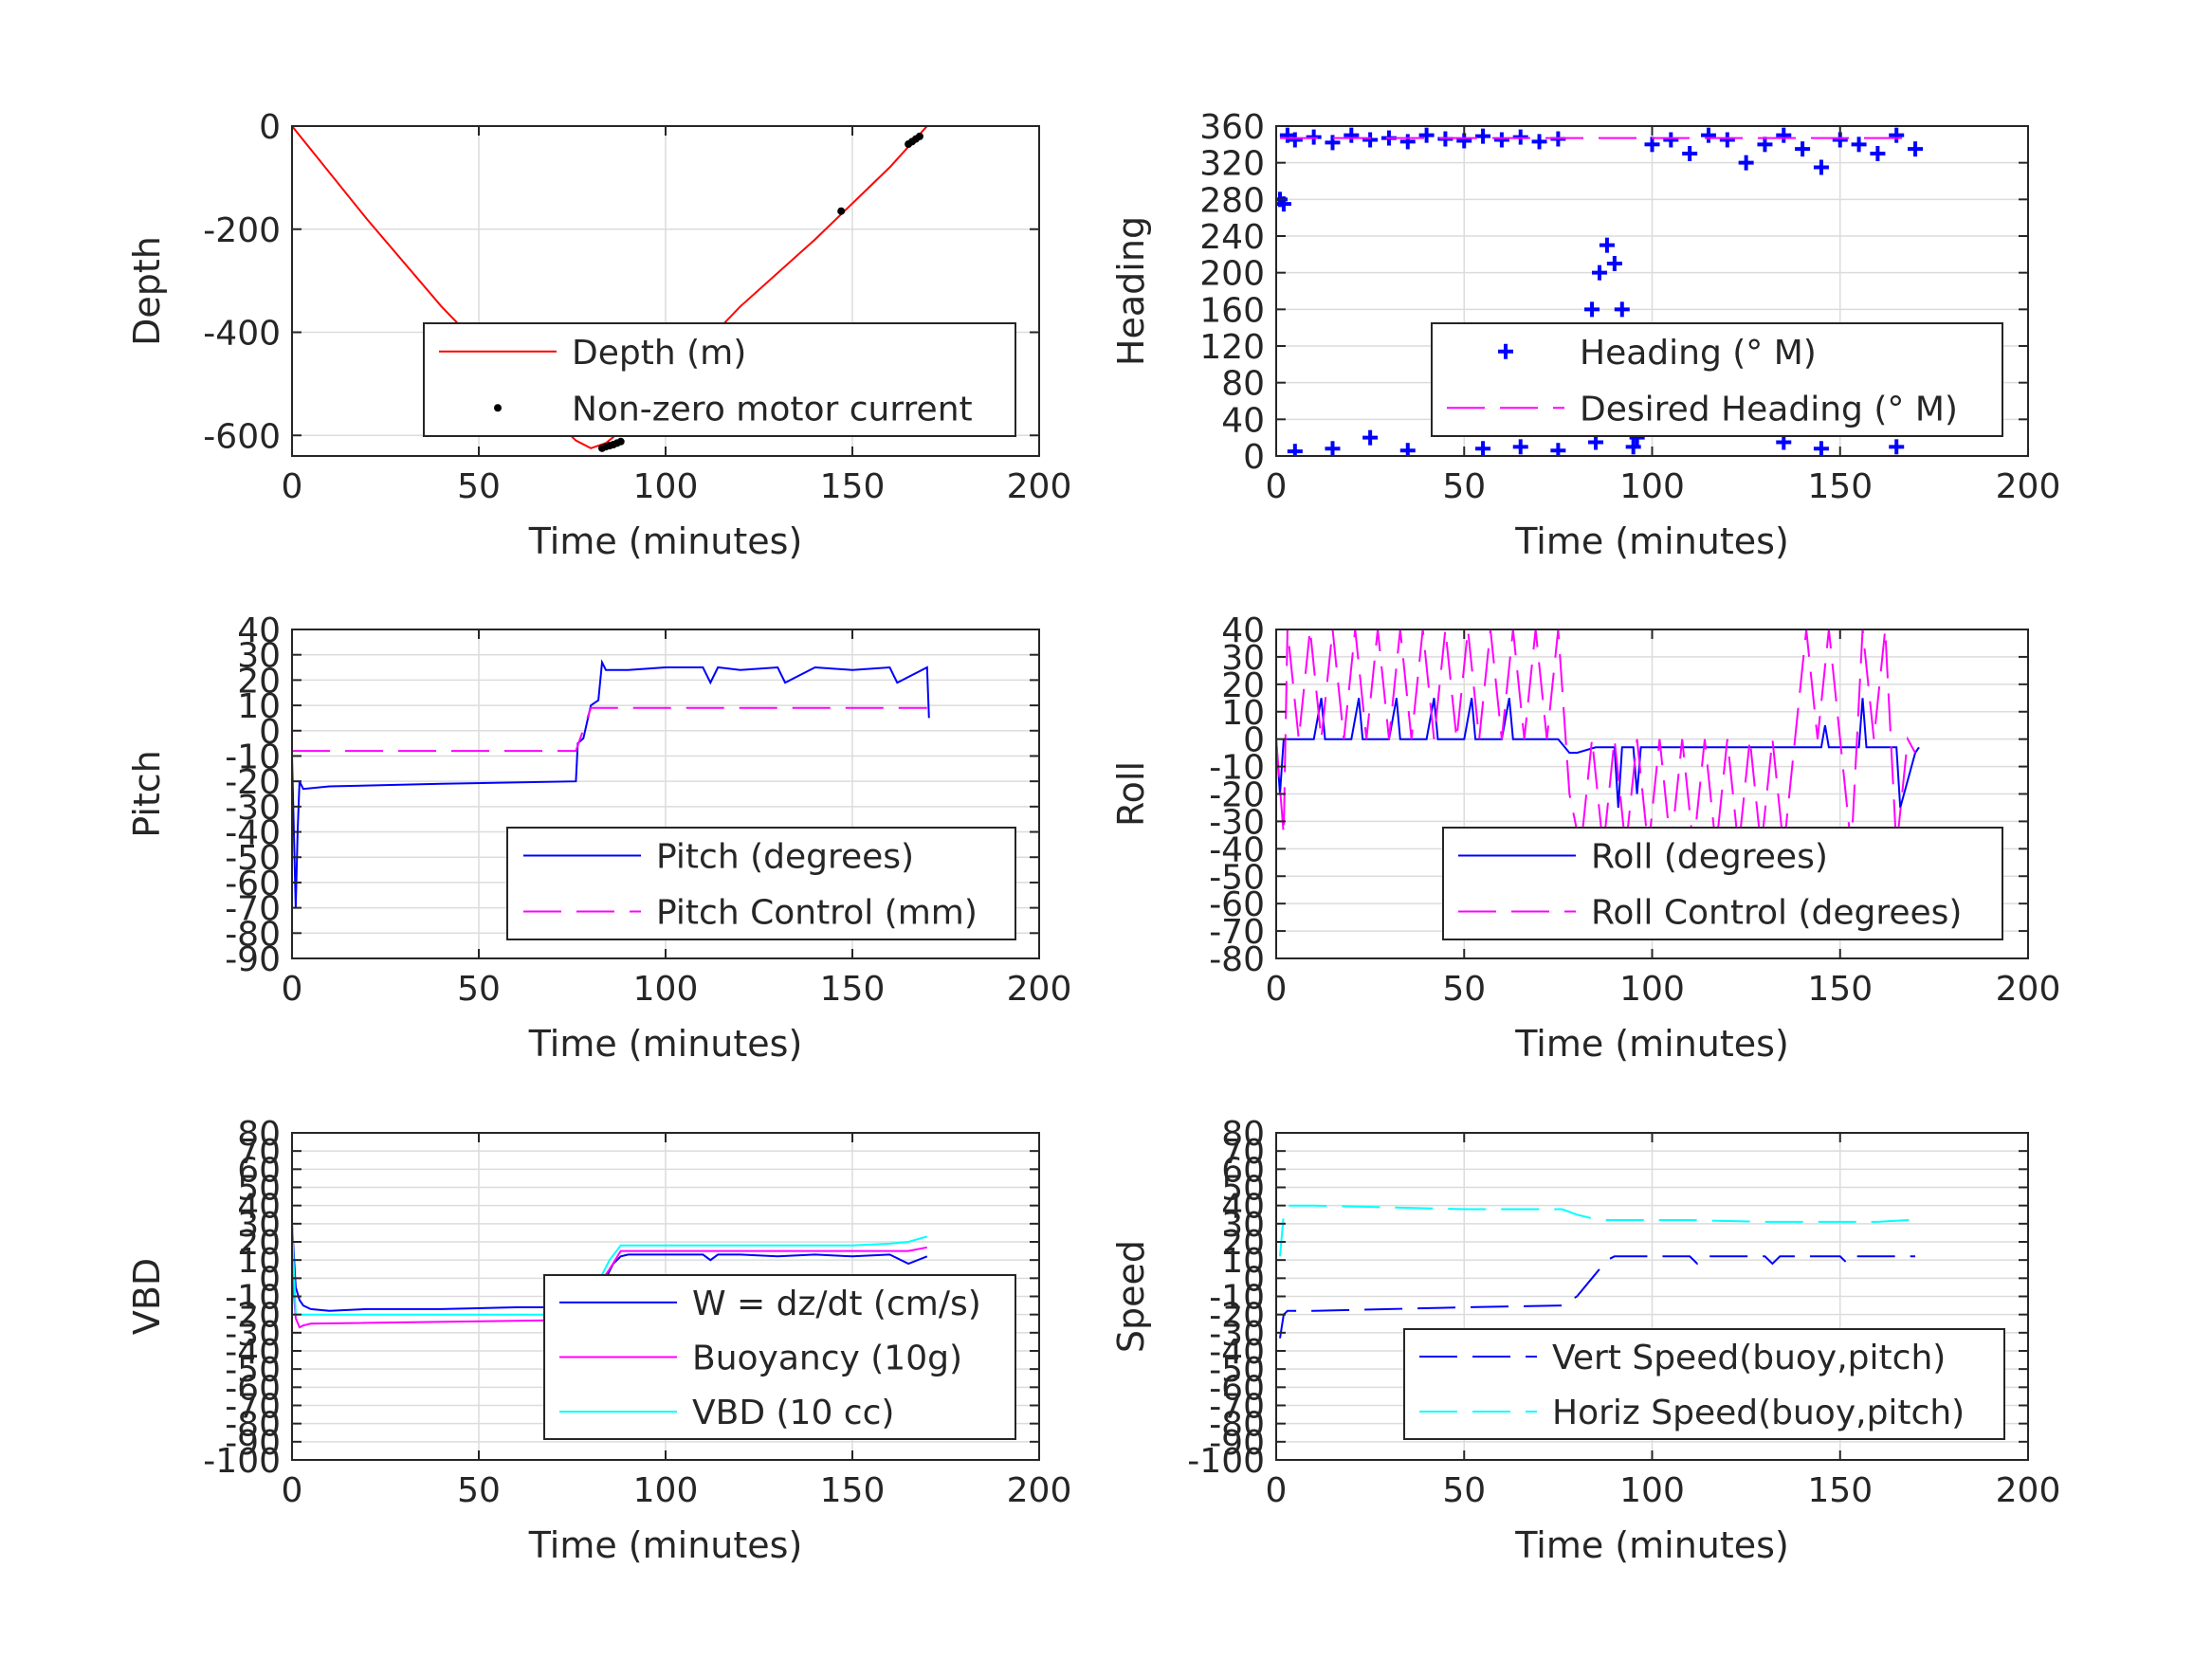  Describe the element at coordinates (665, 1545) in the screenshot. I see `vbd-x-axis-title: Time (minutes)` at that location.